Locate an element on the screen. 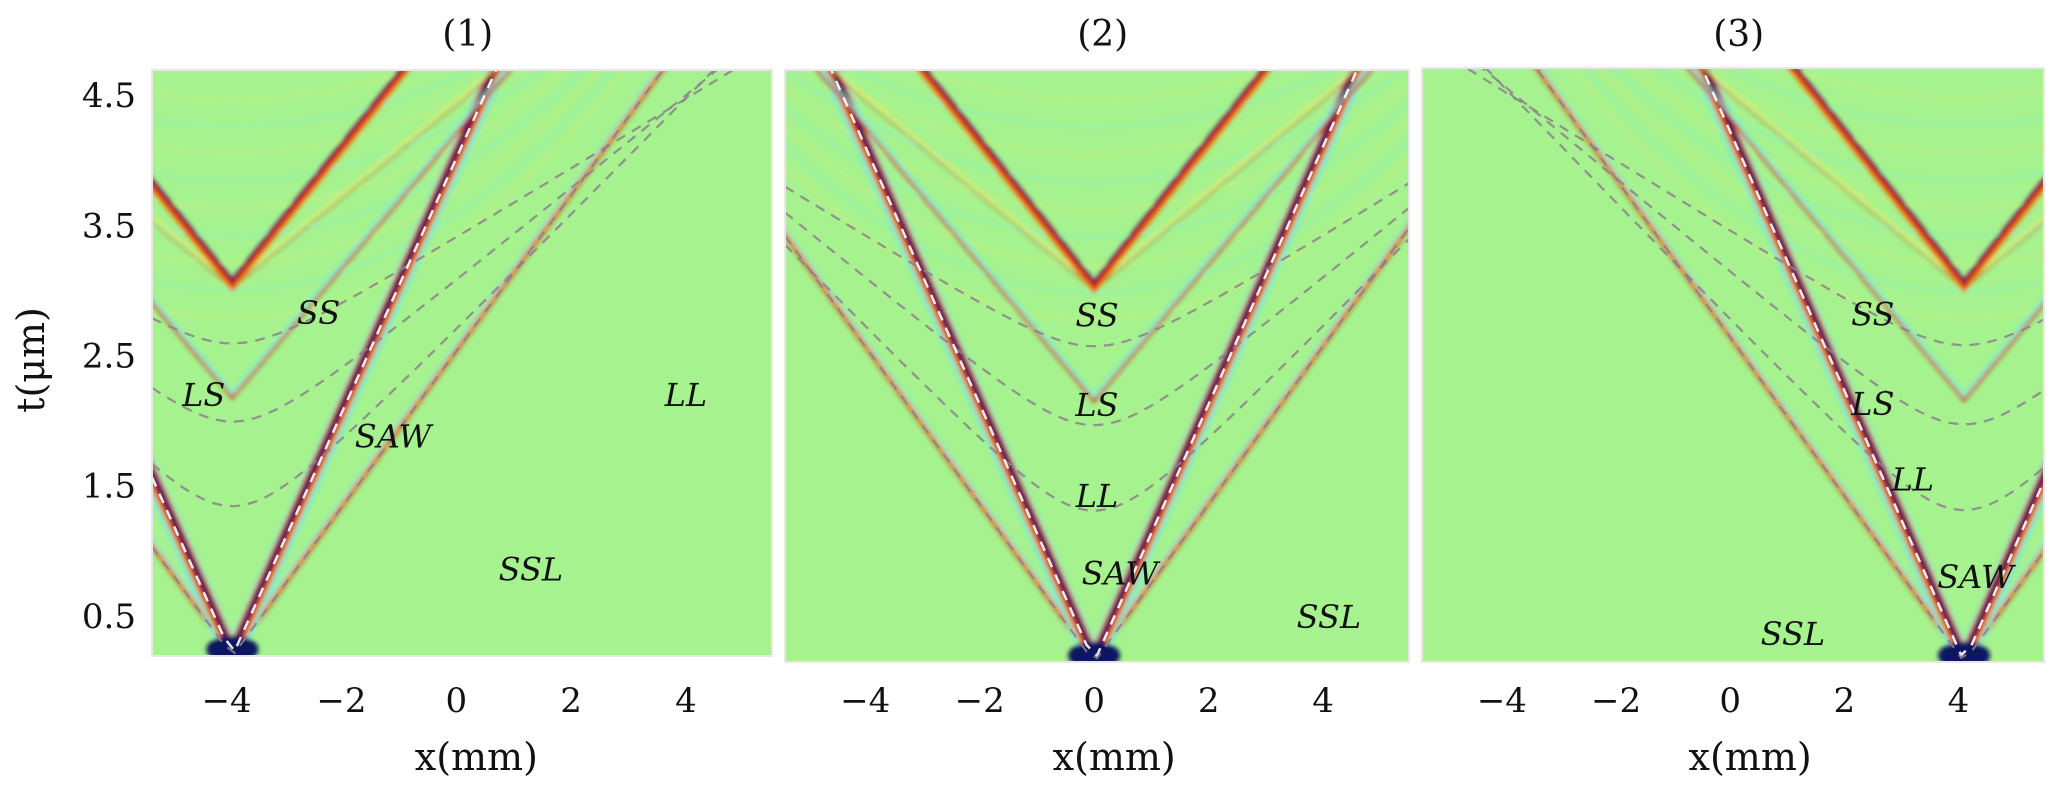 This screenshot has height=788, width=2054. y-tick-label: 4.5 is located at coordinates (109, 96).